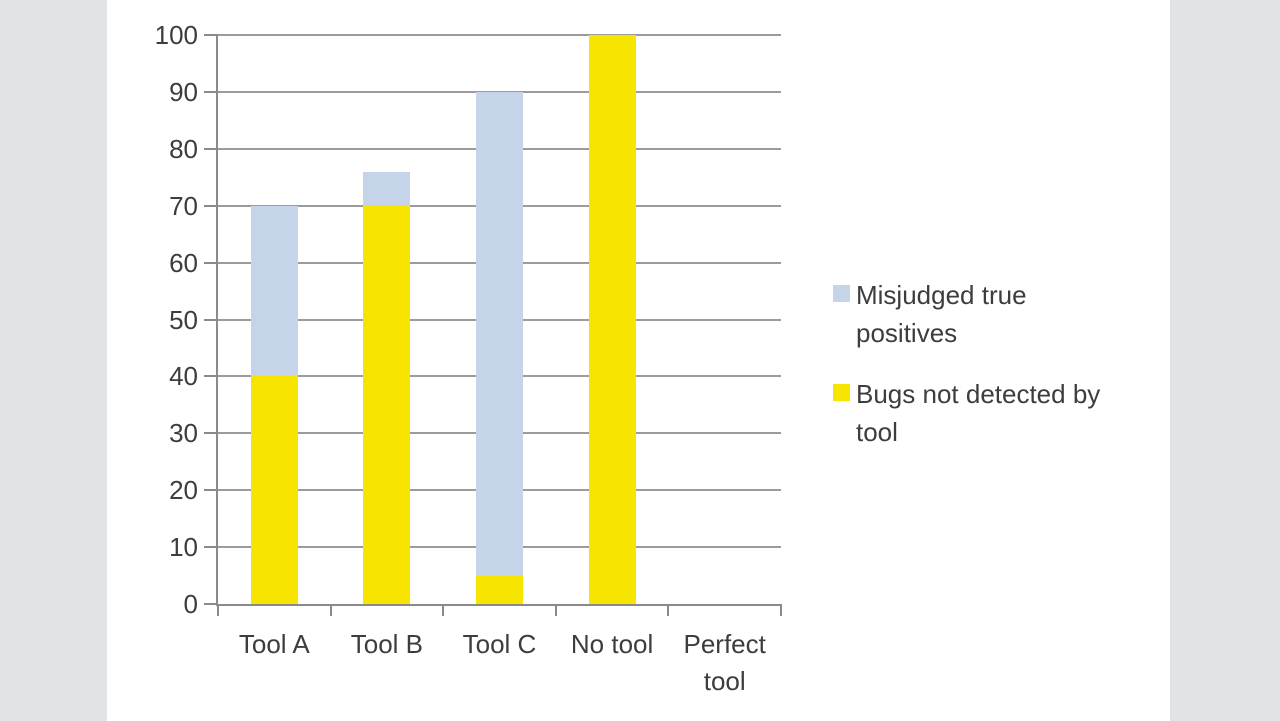 This screenshot has height=721, width=1280. What do you see at coordinates (183, 91) in the screenshot?
I see `y-axis-tick-label: 90` at bounding box center [183, 91].